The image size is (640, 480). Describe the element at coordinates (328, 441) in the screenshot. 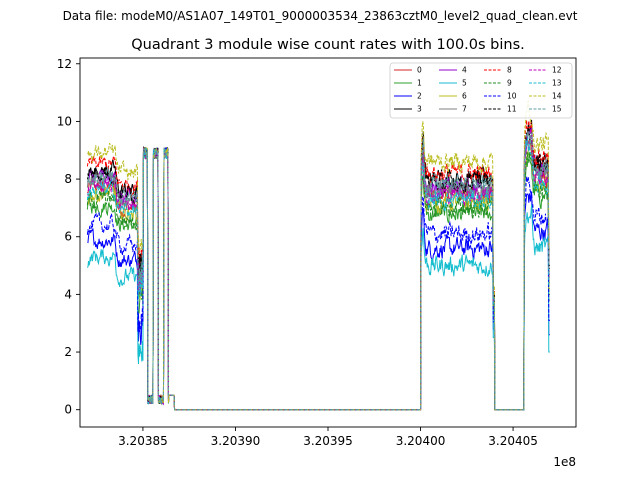

I see `x-tick-label-2: 3.20395` at that location.